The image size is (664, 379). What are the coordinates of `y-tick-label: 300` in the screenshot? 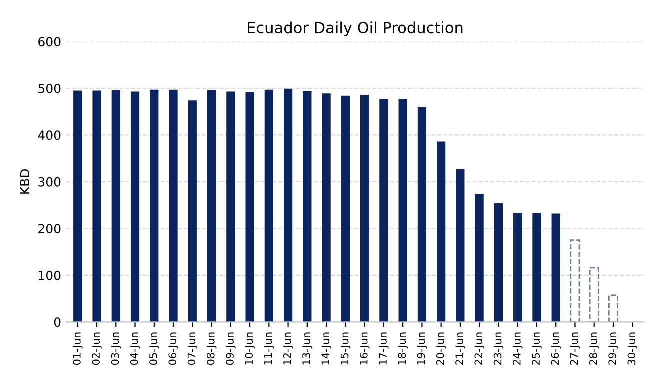 It's located at (49, 182).